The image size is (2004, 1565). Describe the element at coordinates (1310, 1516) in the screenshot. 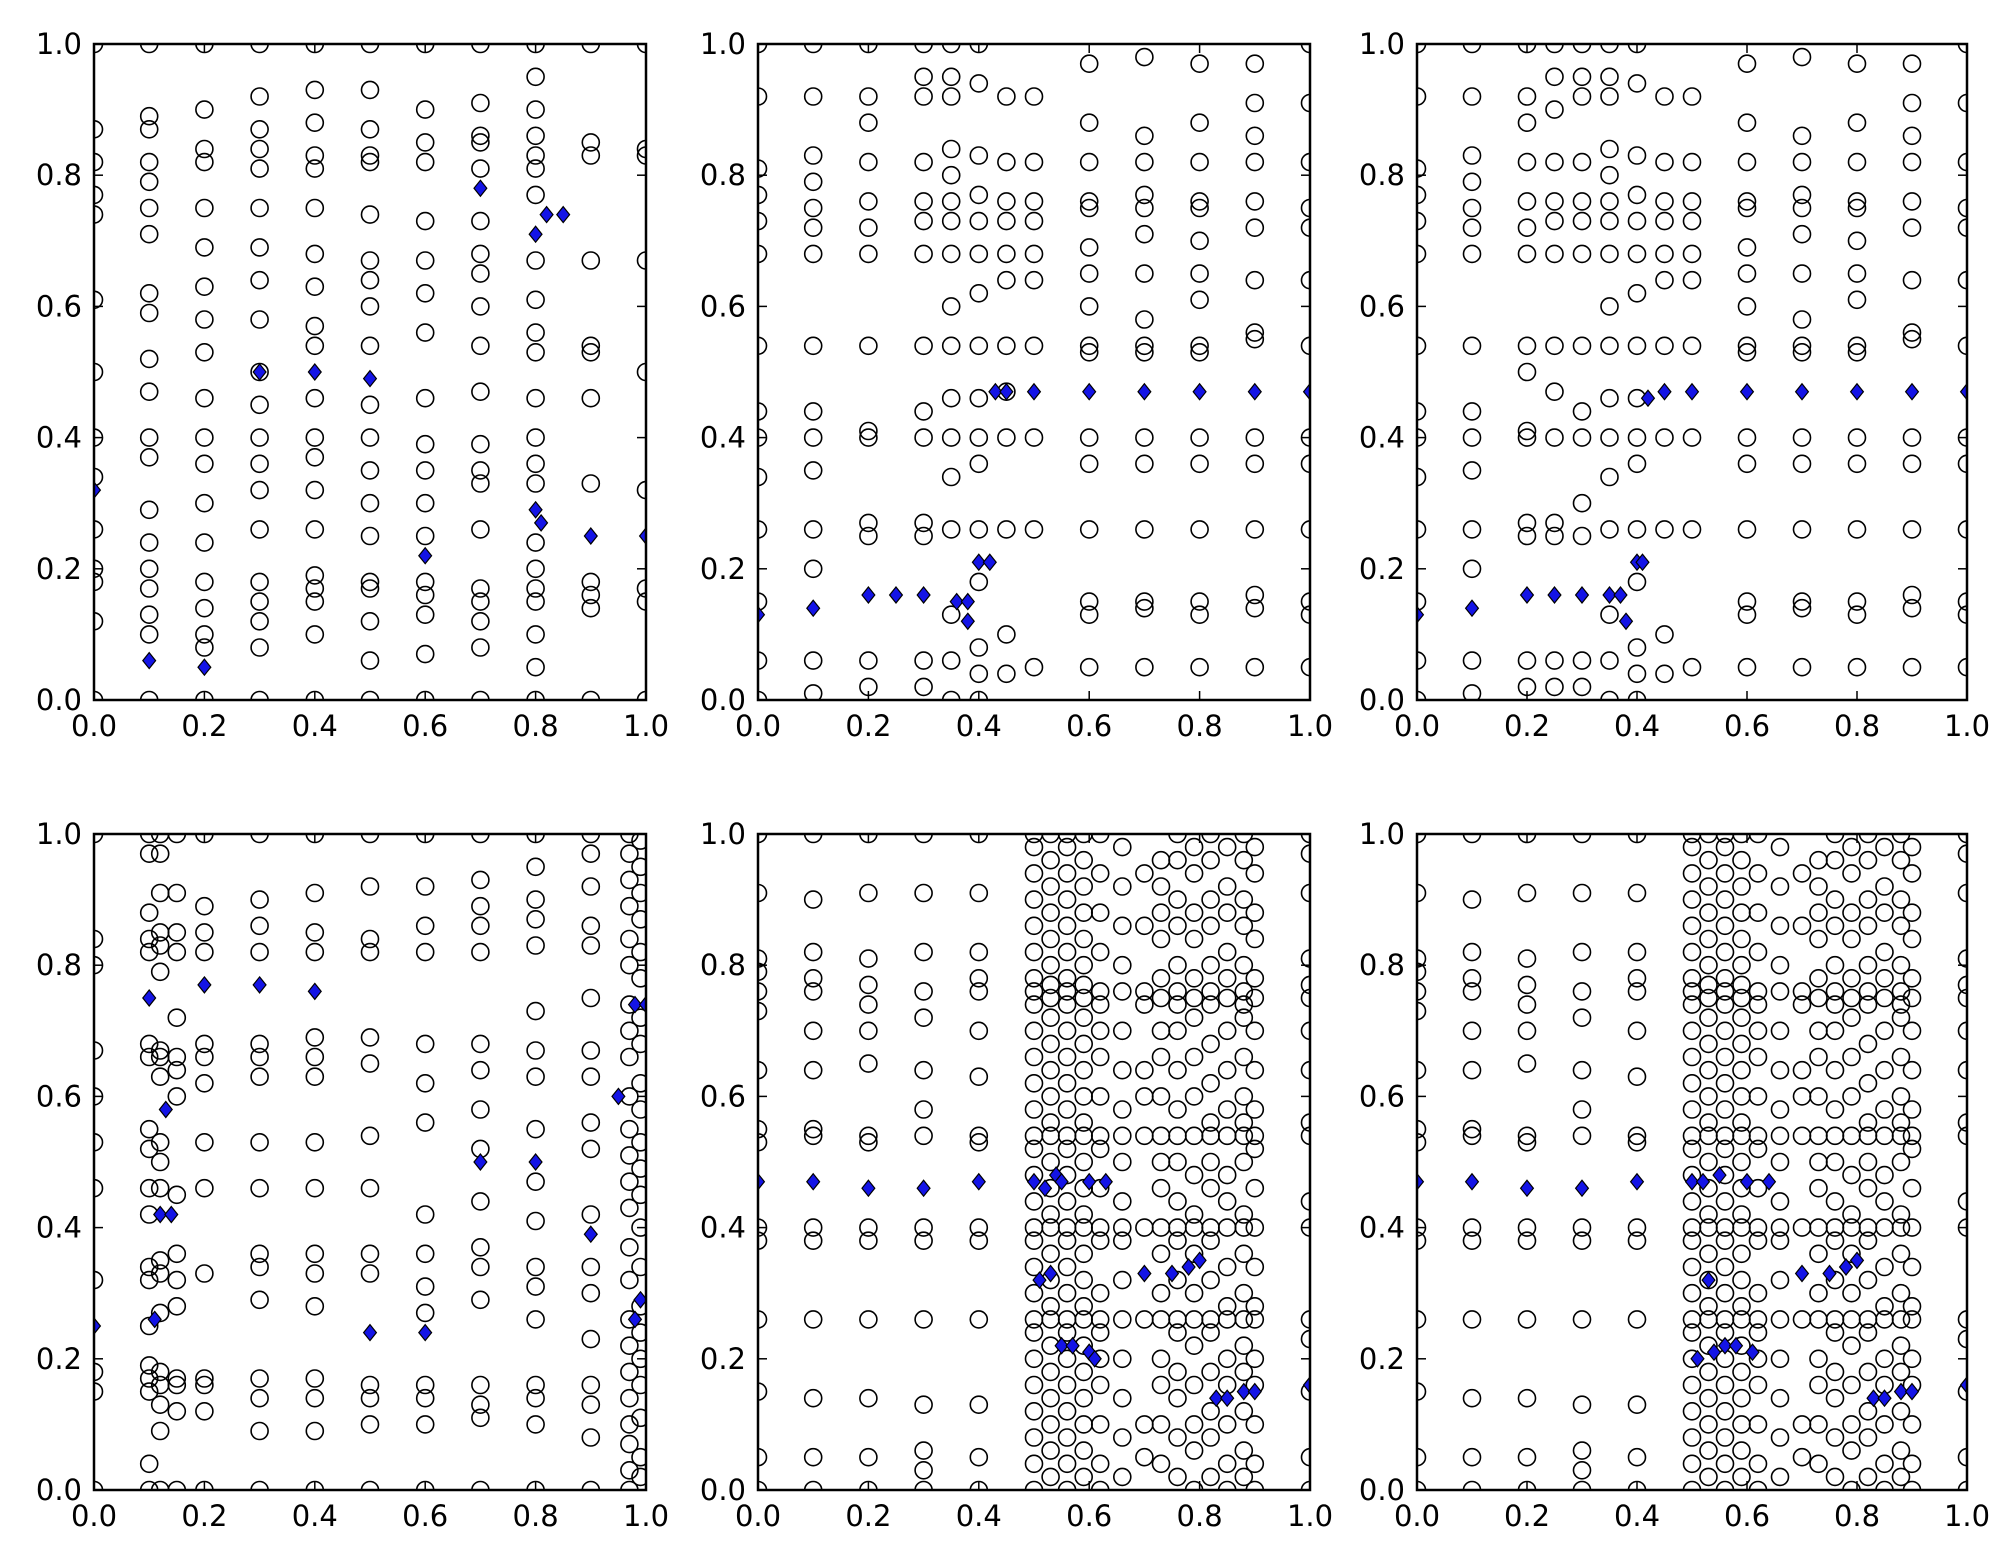

I see `x-tick-label: 1.0` at that location.